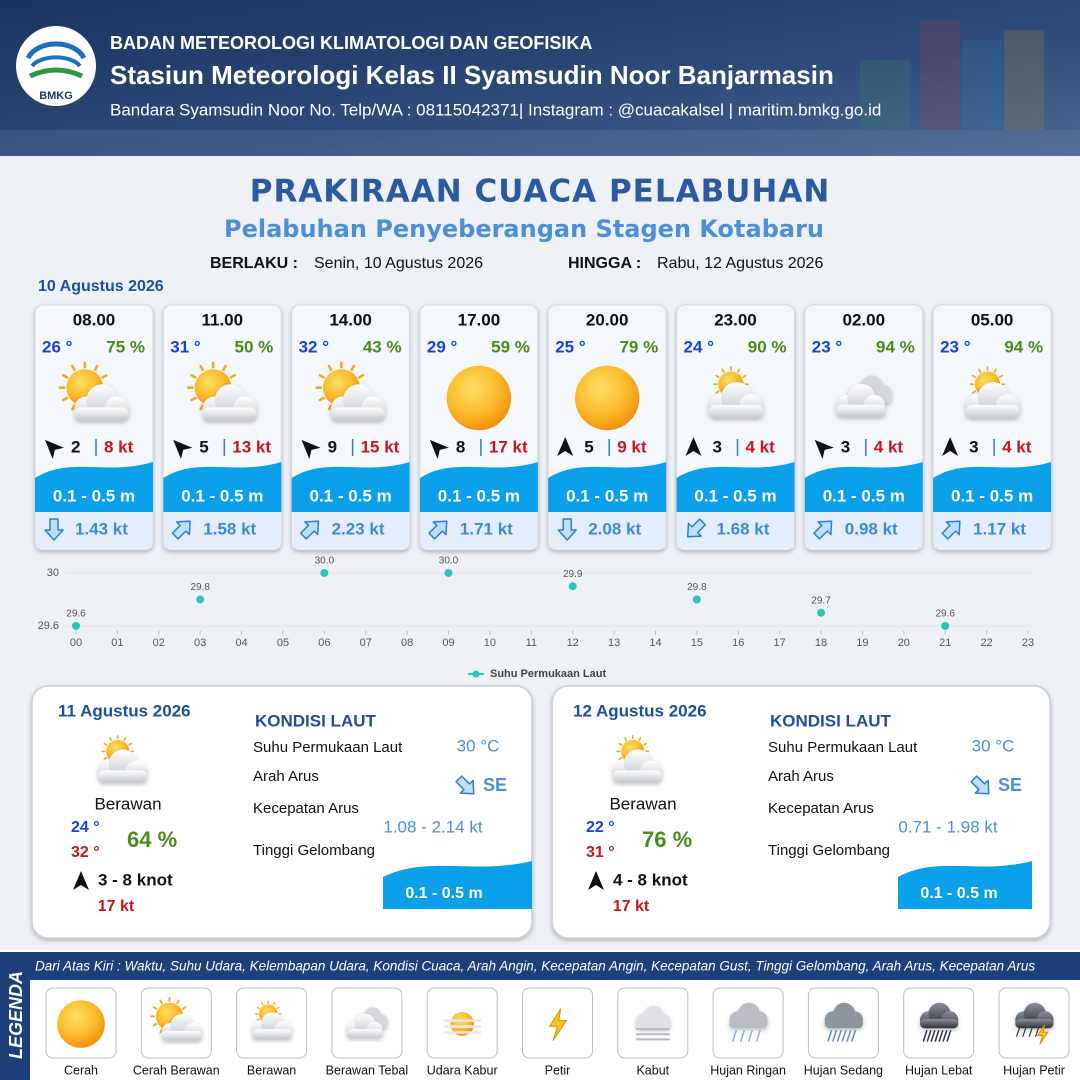  Describe the element at coordinates (864, 319) in the screenshot. I see `time: 02.00` at that location.